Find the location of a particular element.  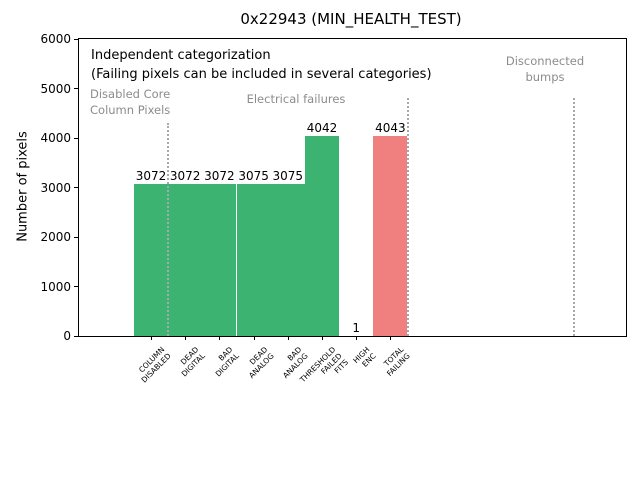

bar-value-label: 1 is located at coordinates (356, 327).